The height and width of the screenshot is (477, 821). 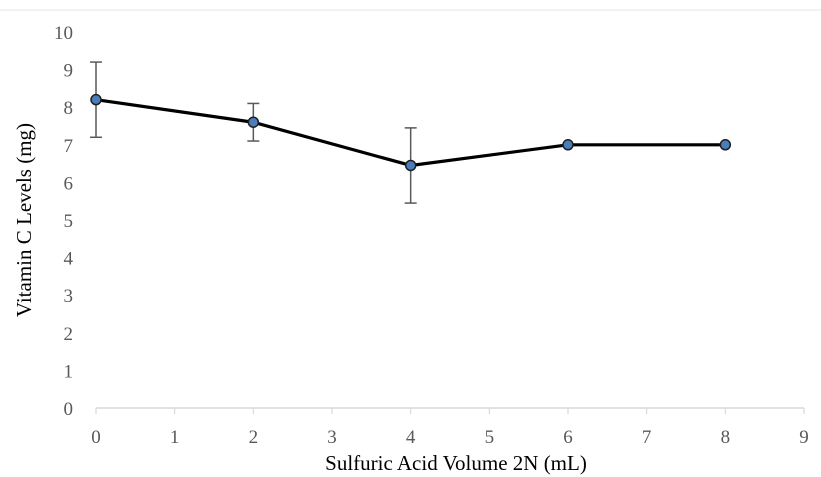 What do you see at coordinates (69, 71) in the screenshot?
I see `y-tick-label: 9` at bounding box center [69, 71].